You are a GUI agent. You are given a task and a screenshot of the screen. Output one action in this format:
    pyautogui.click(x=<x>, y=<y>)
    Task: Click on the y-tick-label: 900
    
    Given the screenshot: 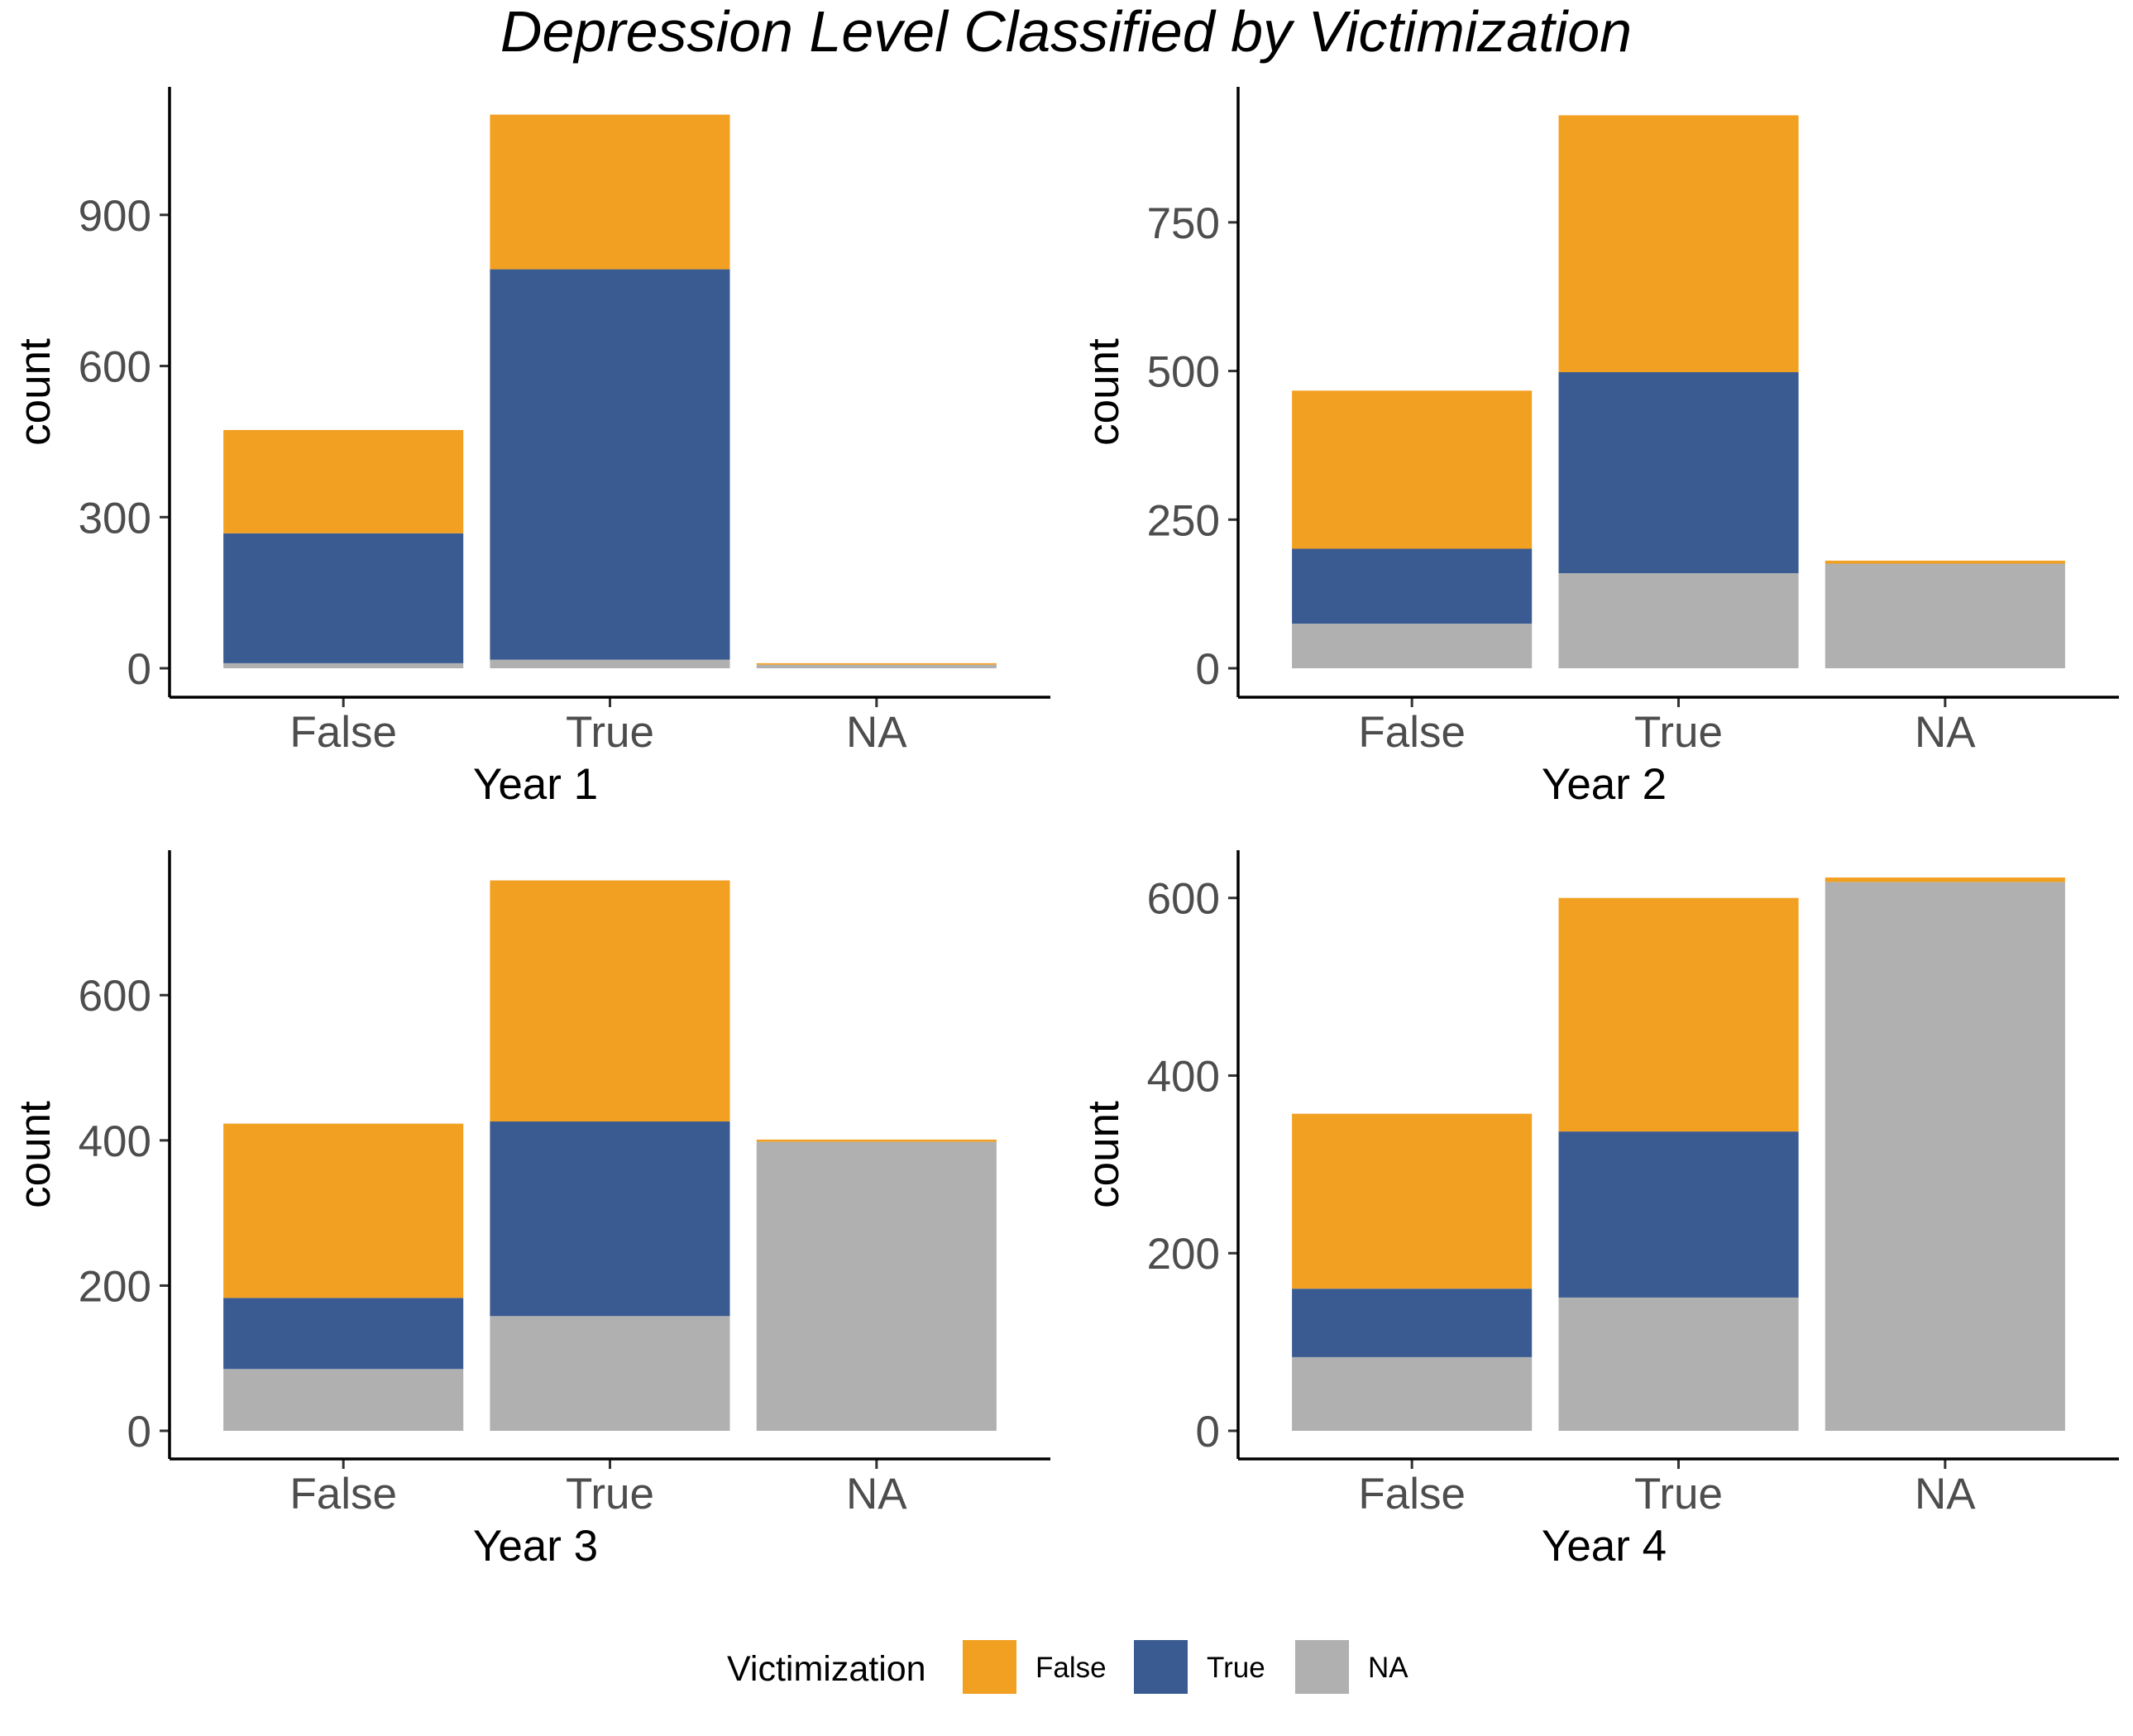 What is the action you would take?
    pyautogui.click(x=115, y=216)
    